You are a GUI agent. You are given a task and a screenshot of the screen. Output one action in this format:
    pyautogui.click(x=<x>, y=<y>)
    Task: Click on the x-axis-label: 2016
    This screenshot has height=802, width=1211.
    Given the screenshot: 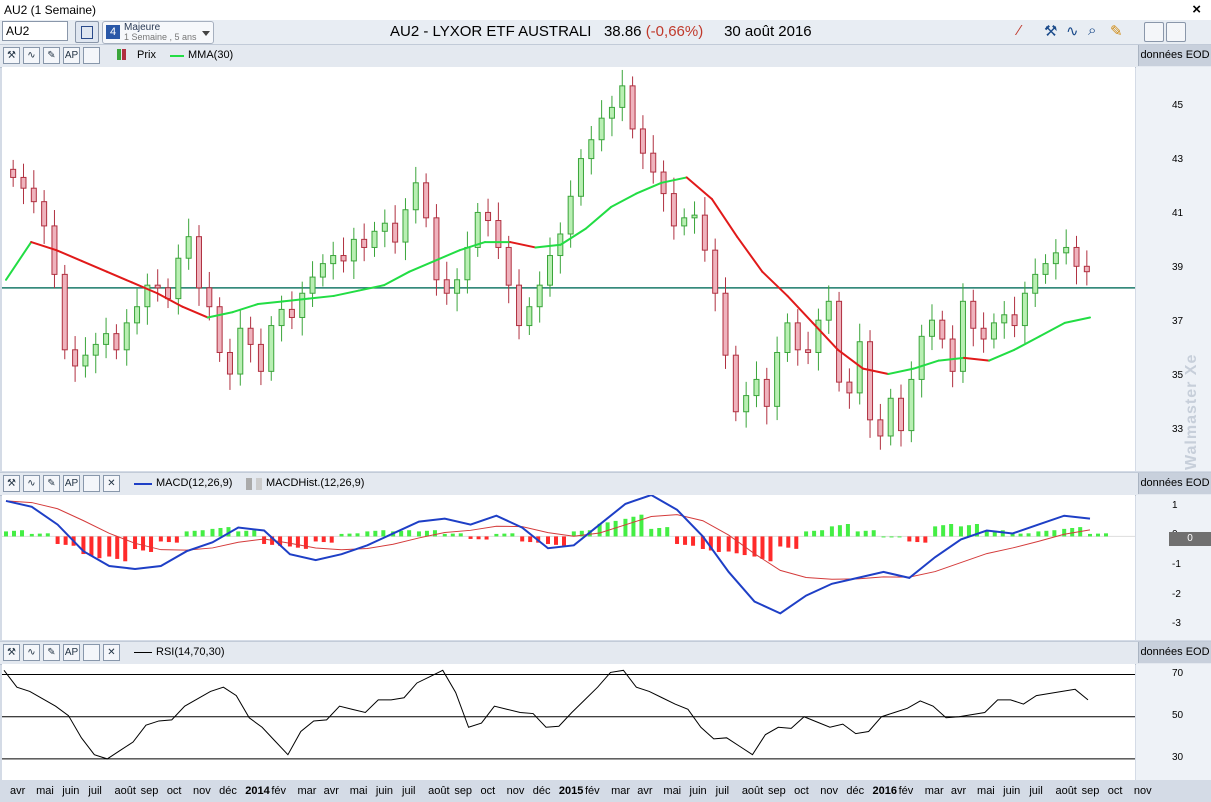 What is the action you would take?
    pyautogui.click(x=884, y=791)
    